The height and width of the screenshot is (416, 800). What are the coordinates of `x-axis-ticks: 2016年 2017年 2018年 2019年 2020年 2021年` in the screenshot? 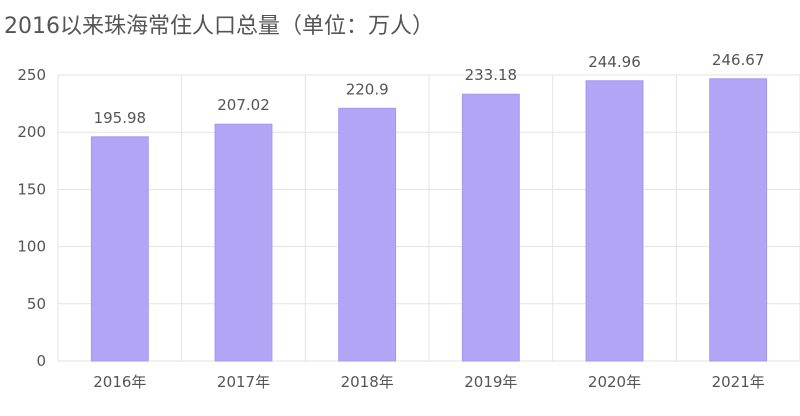 It's located at (429, 382).